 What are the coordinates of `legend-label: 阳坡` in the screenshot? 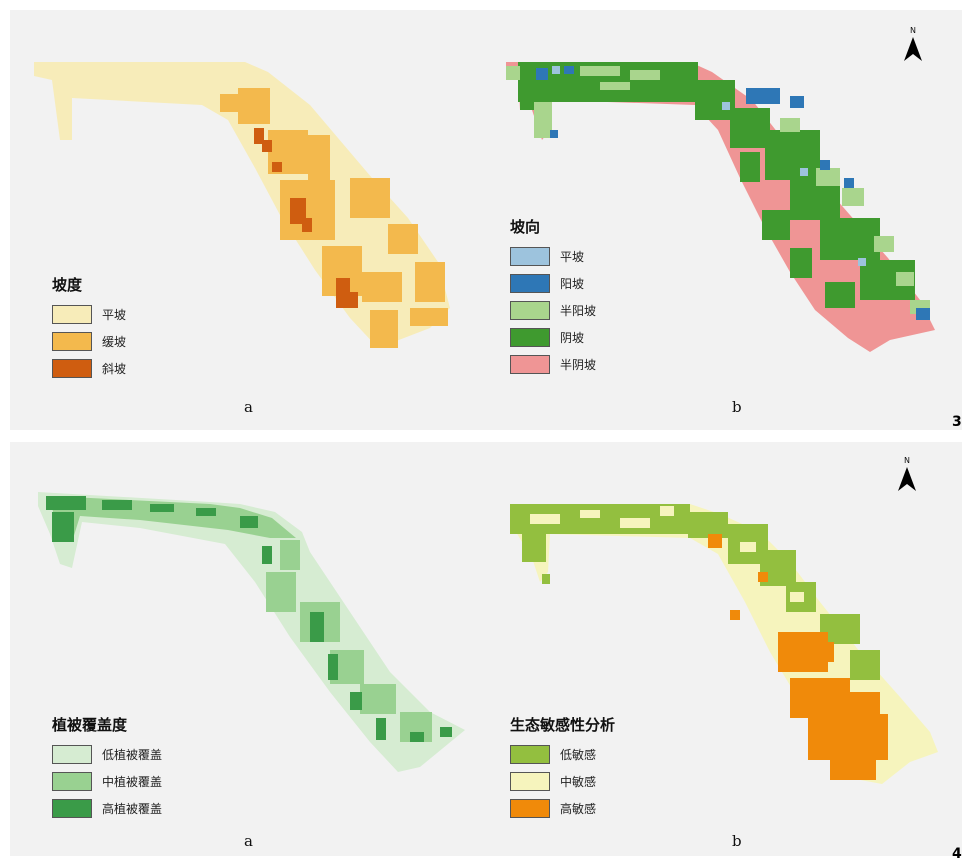 It's located at (572, 284).